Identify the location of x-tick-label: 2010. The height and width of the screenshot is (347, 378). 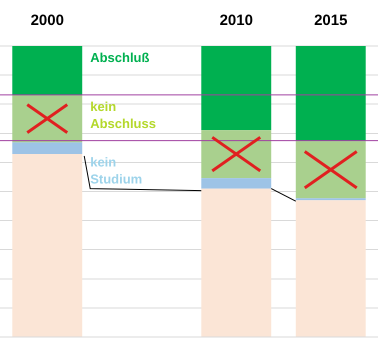
(236, 21).